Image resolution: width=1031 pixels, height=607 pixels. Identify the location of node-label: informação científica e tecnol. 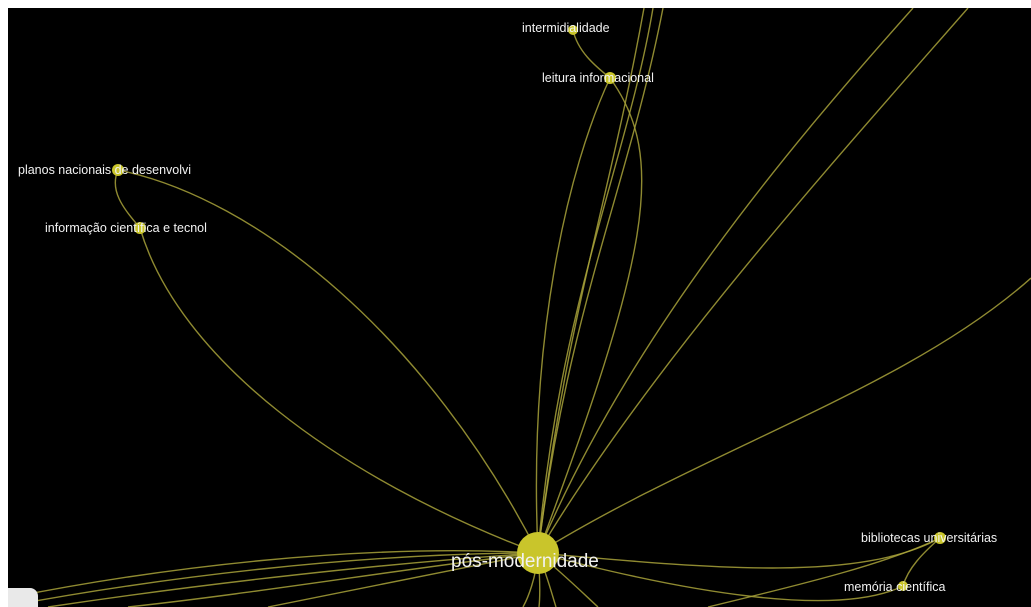
(126, 228).